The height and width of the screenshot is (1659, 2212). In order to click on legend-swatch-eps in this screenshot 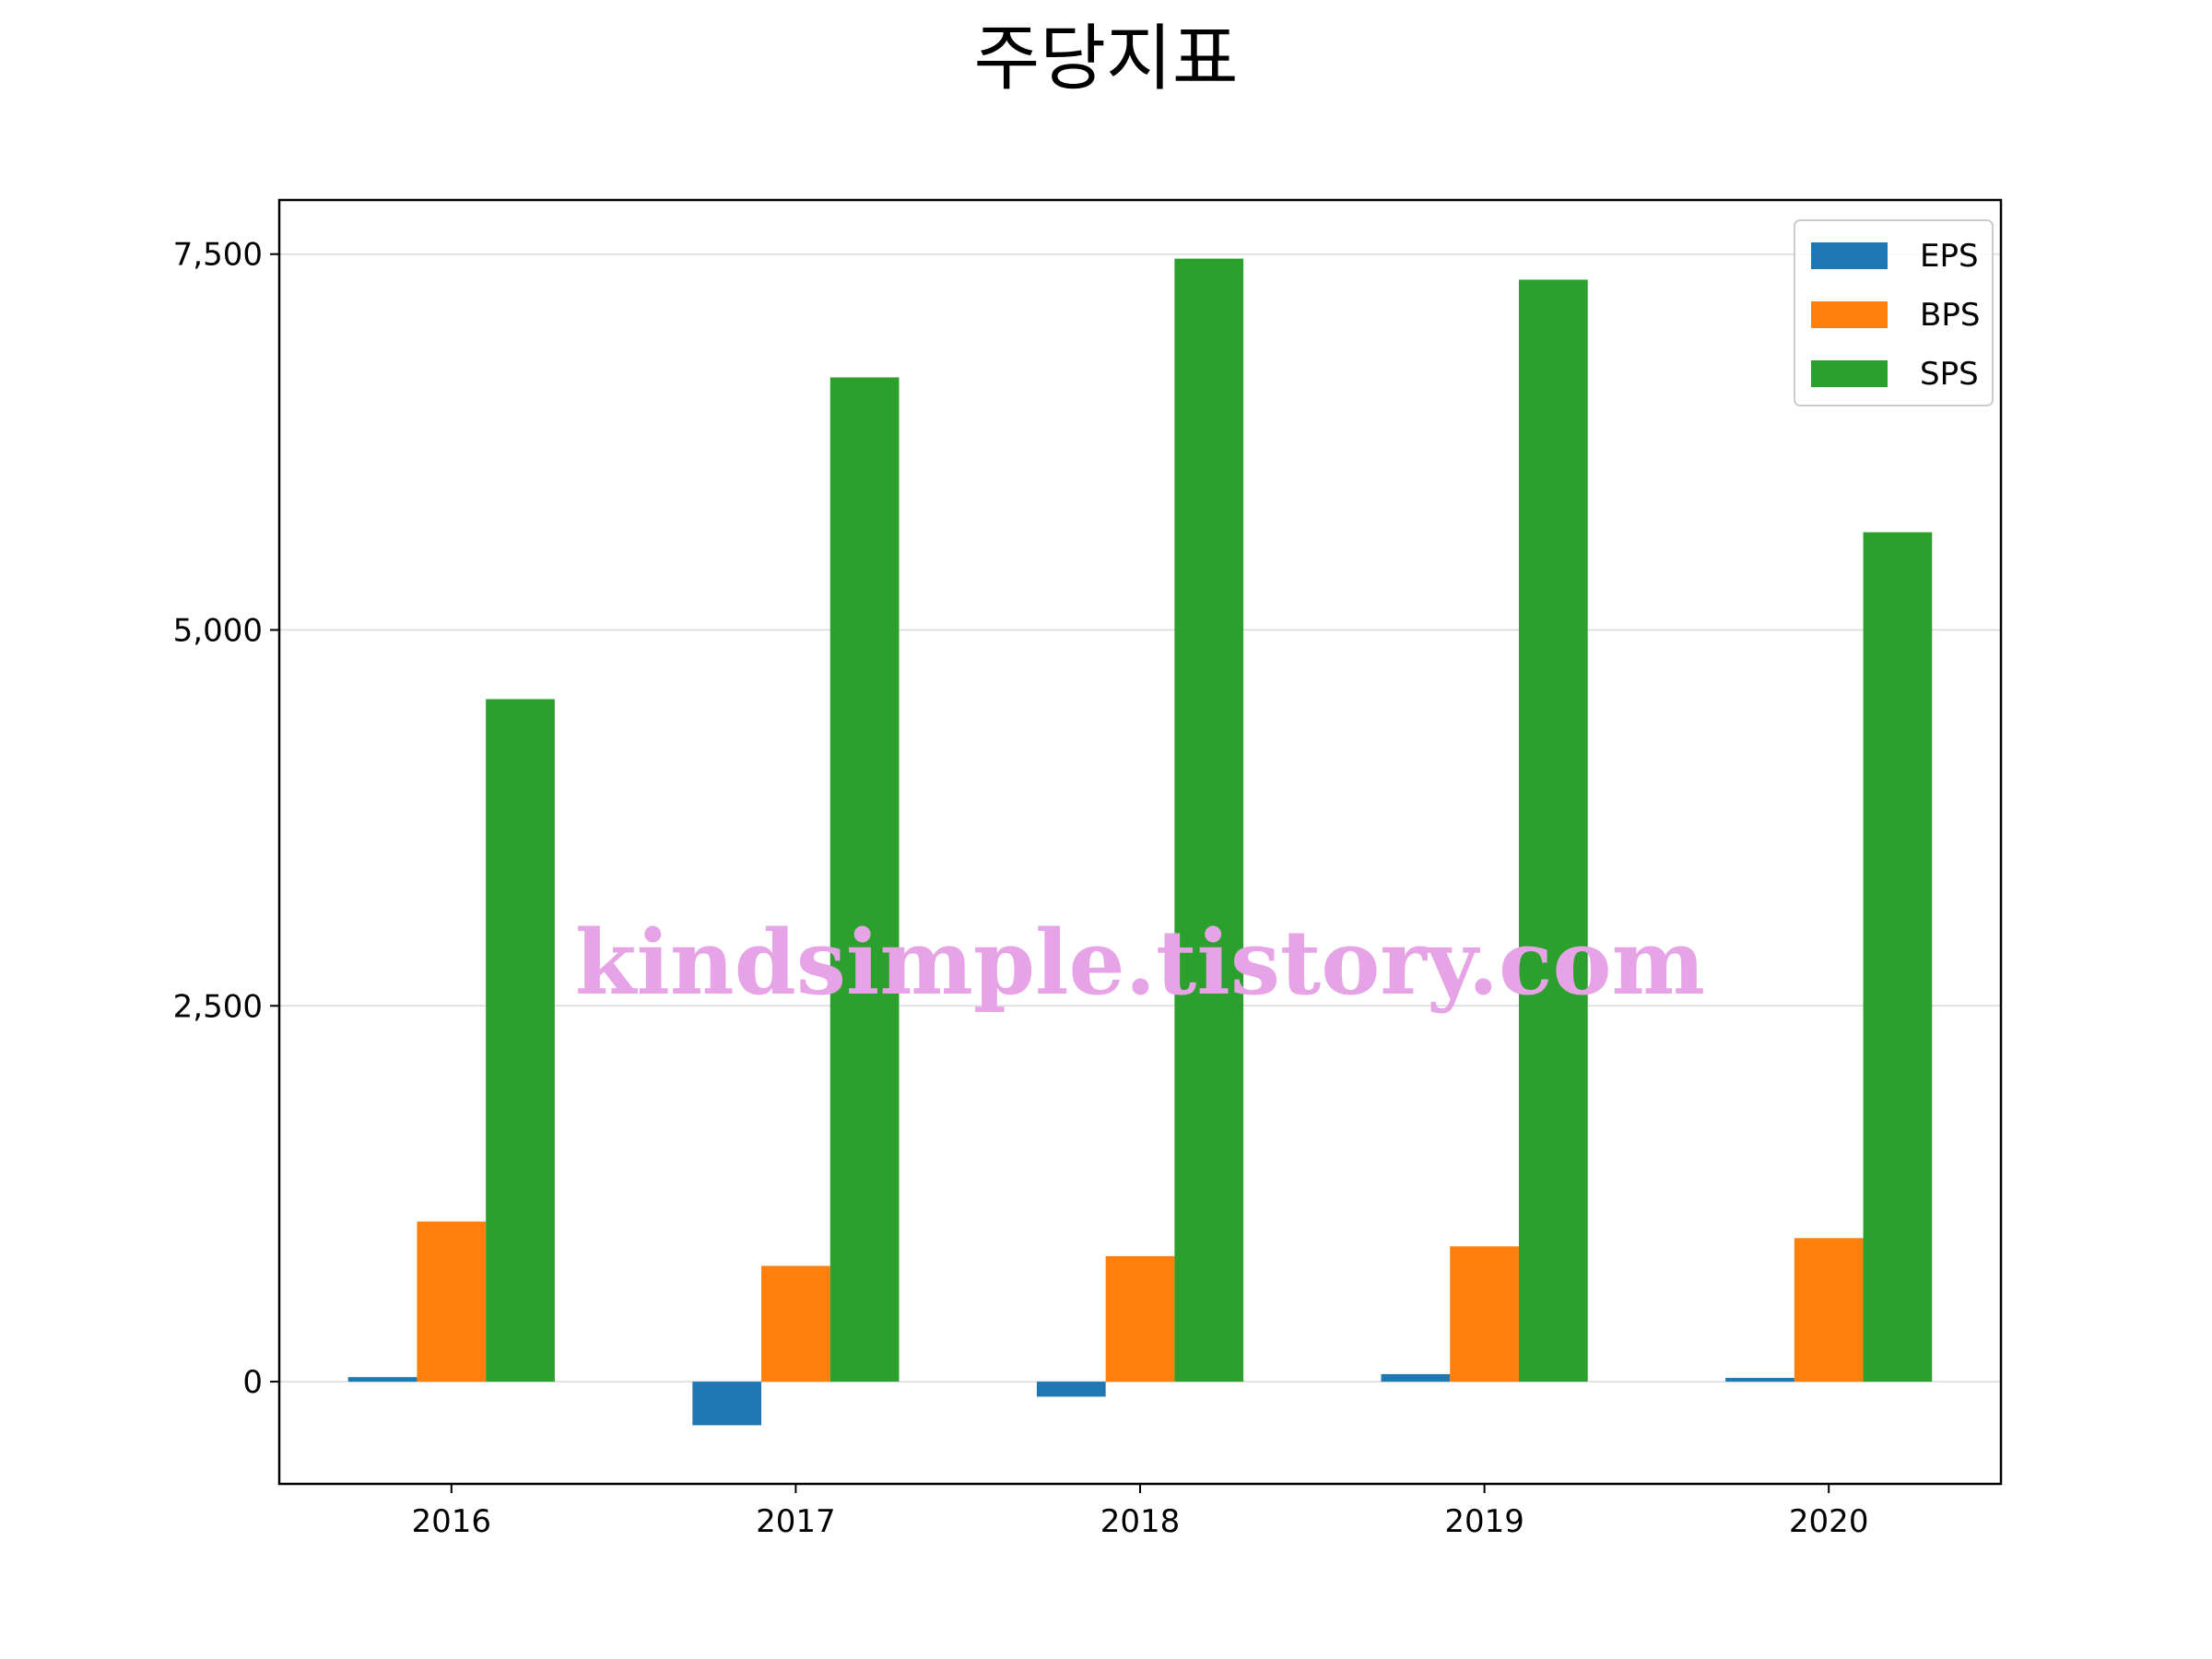, I will do `click(1849, 255)`.